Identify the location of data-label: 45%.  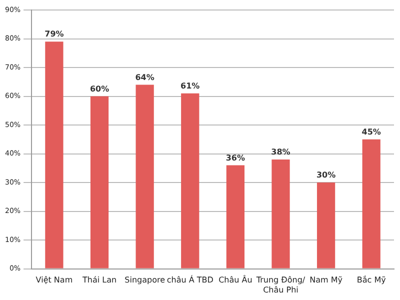
(371, 131).